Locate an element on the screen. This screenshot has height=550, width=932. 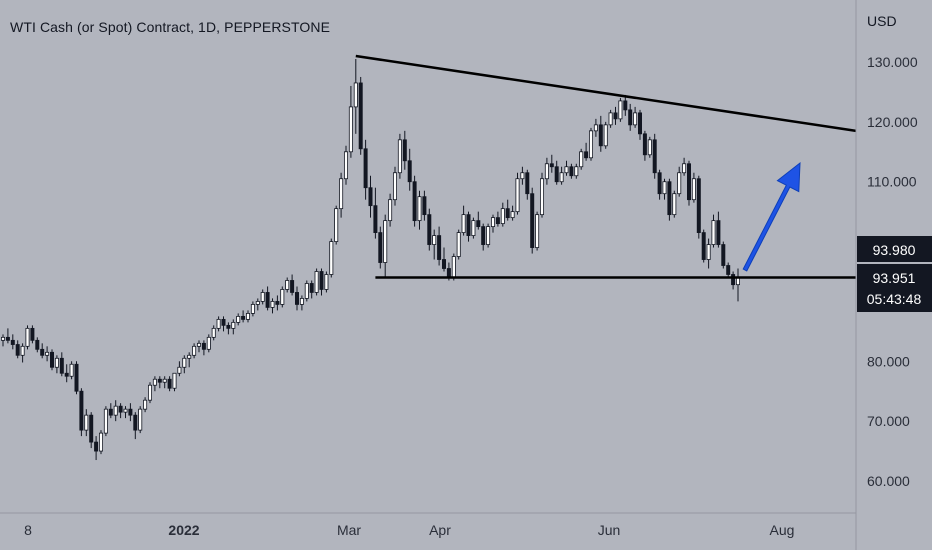
arrow-up-icon is located at coordinates (771, 216).